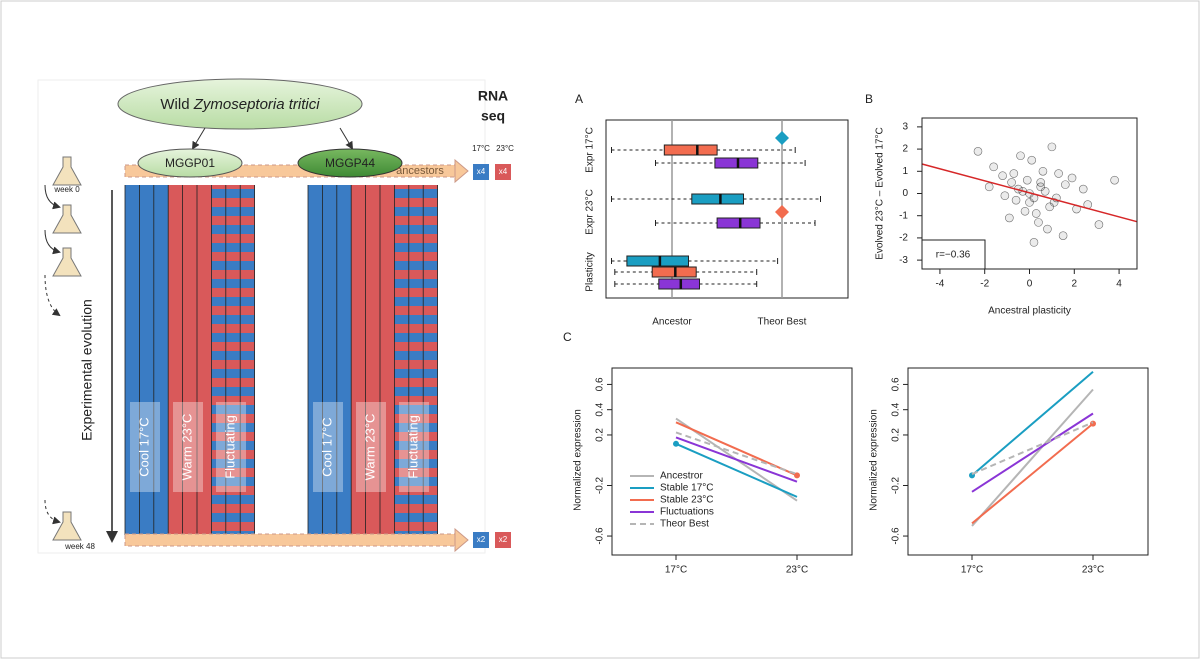 The width and height of the screenshot is (1200, 659). I want to click on species: Zymoseptoria tritici, so click(257, 104).